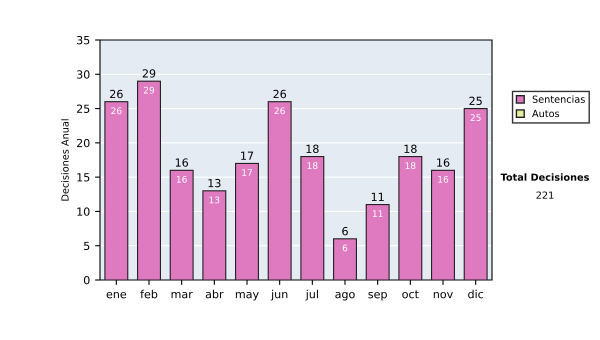  Describe the element at coordinates (87, 246) in the screenshot. I see `y-tick-label: 5` at that location.